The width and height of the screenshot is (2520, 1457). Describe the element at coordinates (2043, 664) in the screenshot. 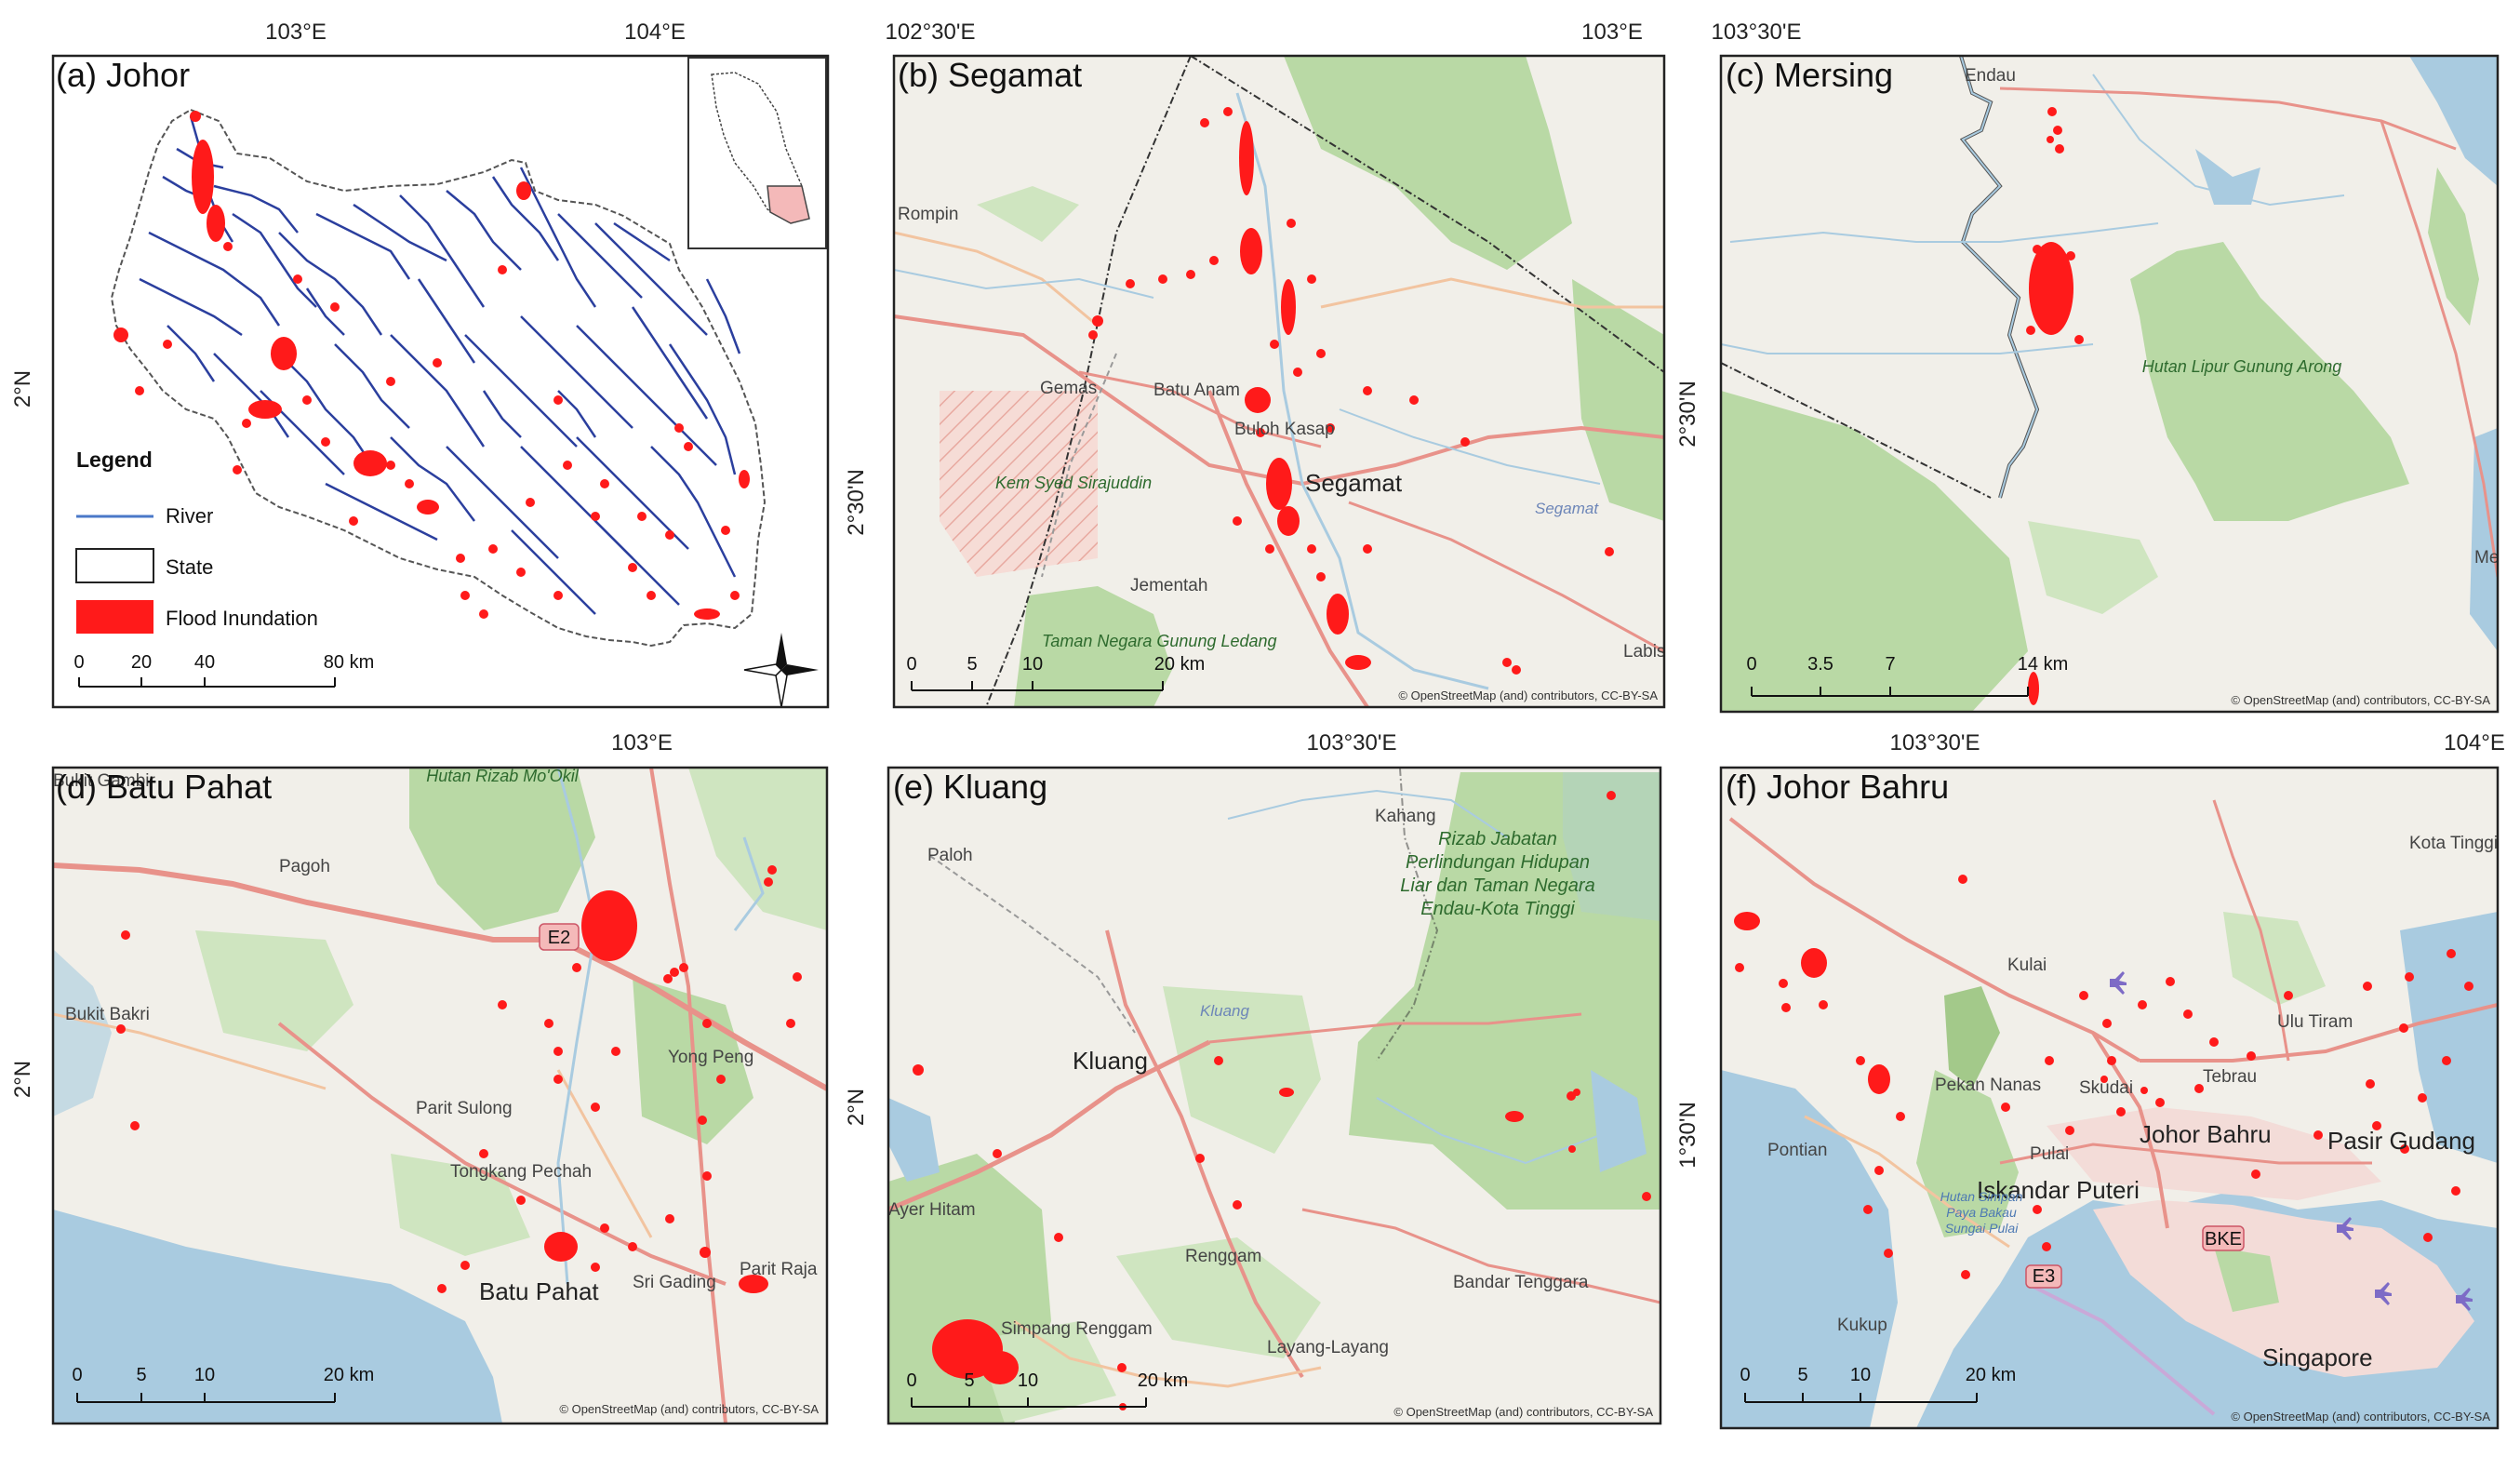

I see `scale-label: 14 km` at that location.